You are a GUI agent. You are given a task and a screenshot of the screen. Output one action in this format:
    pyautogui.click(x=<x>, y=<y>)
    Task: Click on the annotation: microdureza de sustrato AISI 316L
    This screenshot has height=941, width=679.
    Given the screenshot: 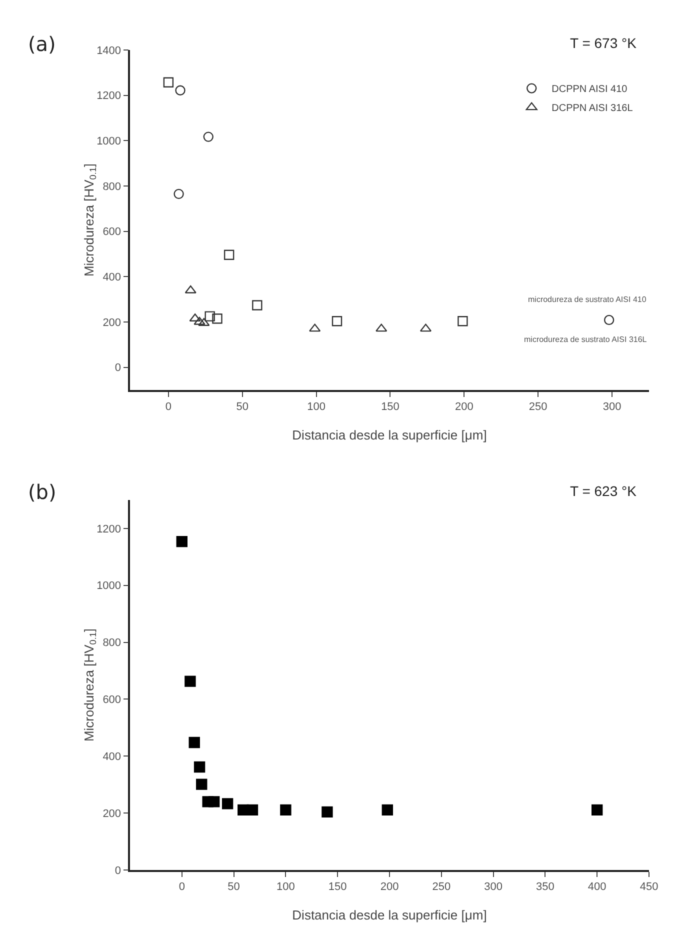 What is the action you would take?
    pyautogui.click(x=586, y=339)
    